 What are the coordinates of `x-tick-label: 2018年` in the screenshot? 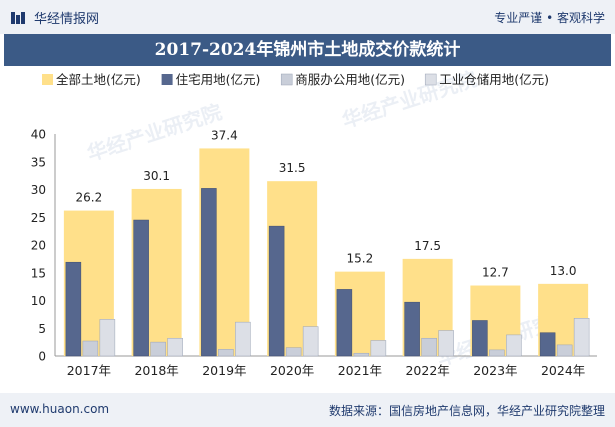 It's located at (156, 370).